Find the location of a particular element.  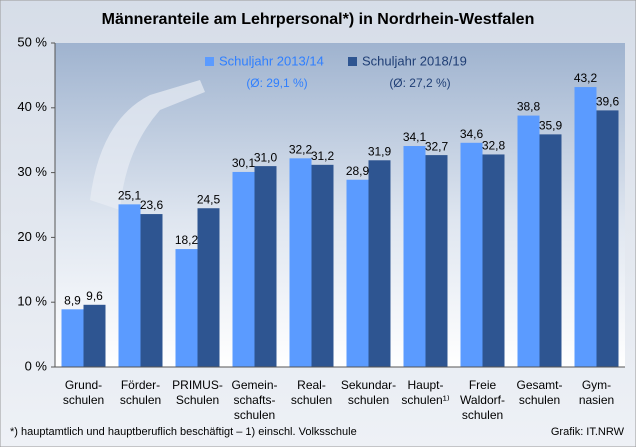

value-label: 38,8 is located at coordinates (529, 107).